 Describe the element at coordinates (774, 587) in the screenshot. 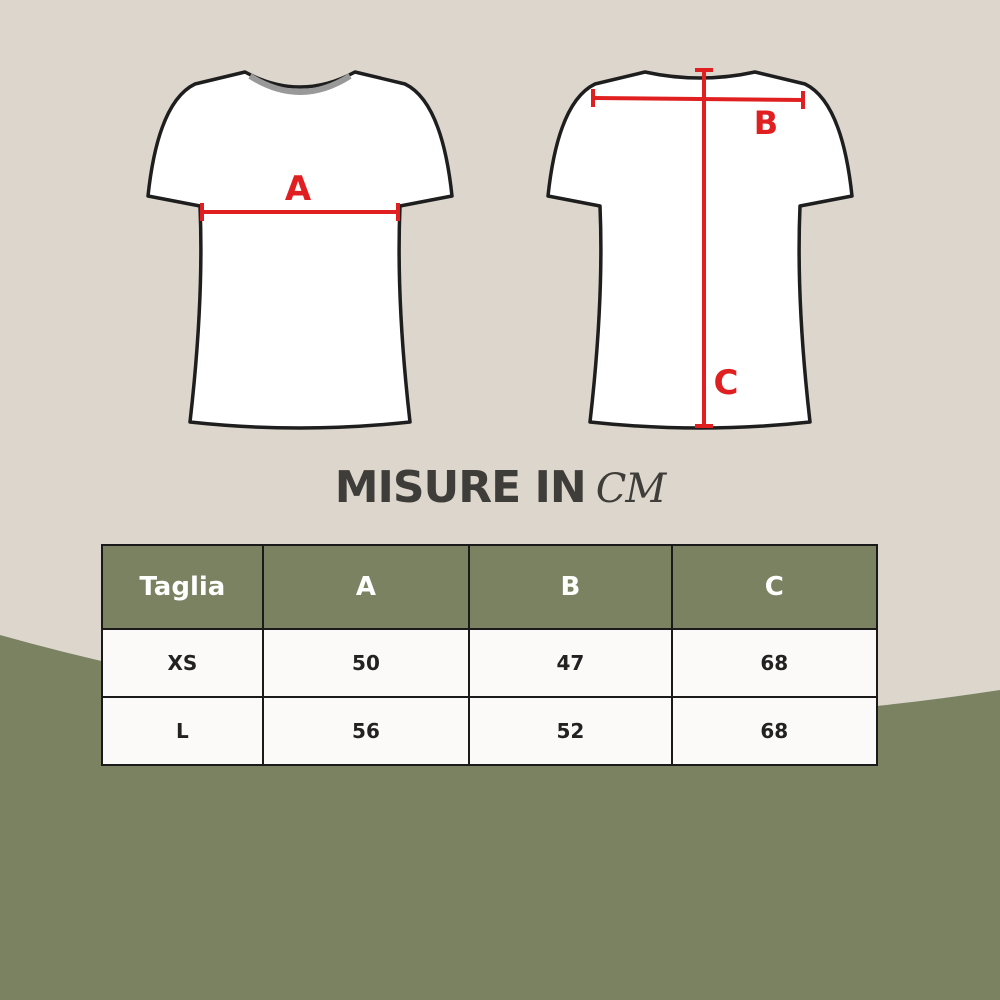

I see `header-c: C` at that location.